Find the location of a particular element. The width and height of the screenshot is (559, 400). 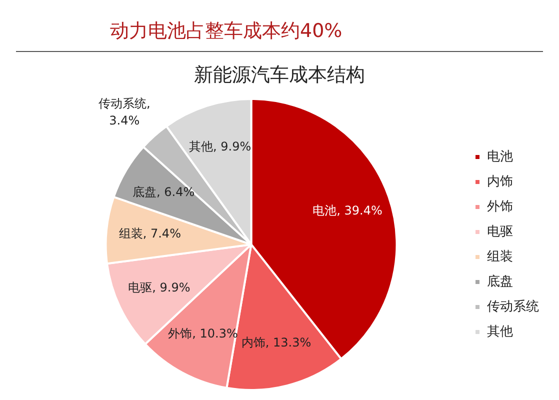

chart-title: 动力电池占整车成本约40% is located at coordinates (226, 31).